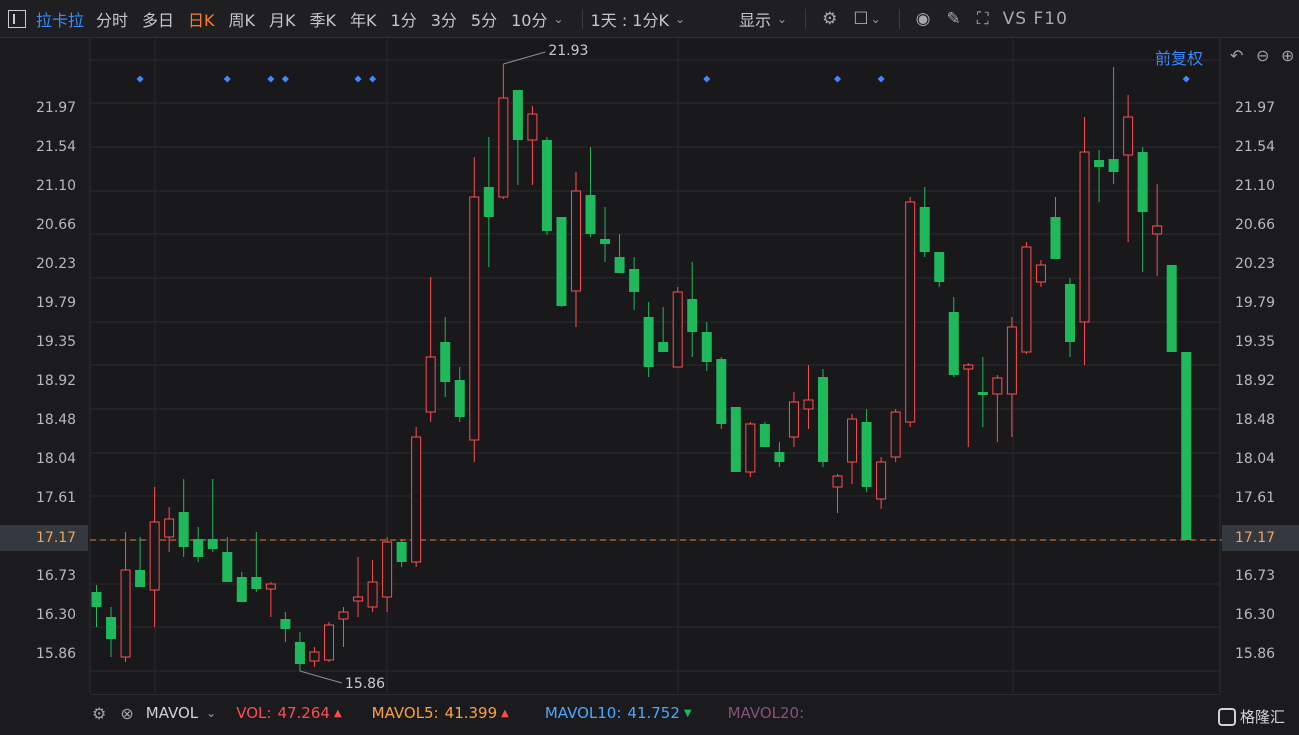 This screenshot has height=735, width=1299. Describe the element at coordinates (484, 20) in the screenshot. I see `tab-5min: 5分` at that location.